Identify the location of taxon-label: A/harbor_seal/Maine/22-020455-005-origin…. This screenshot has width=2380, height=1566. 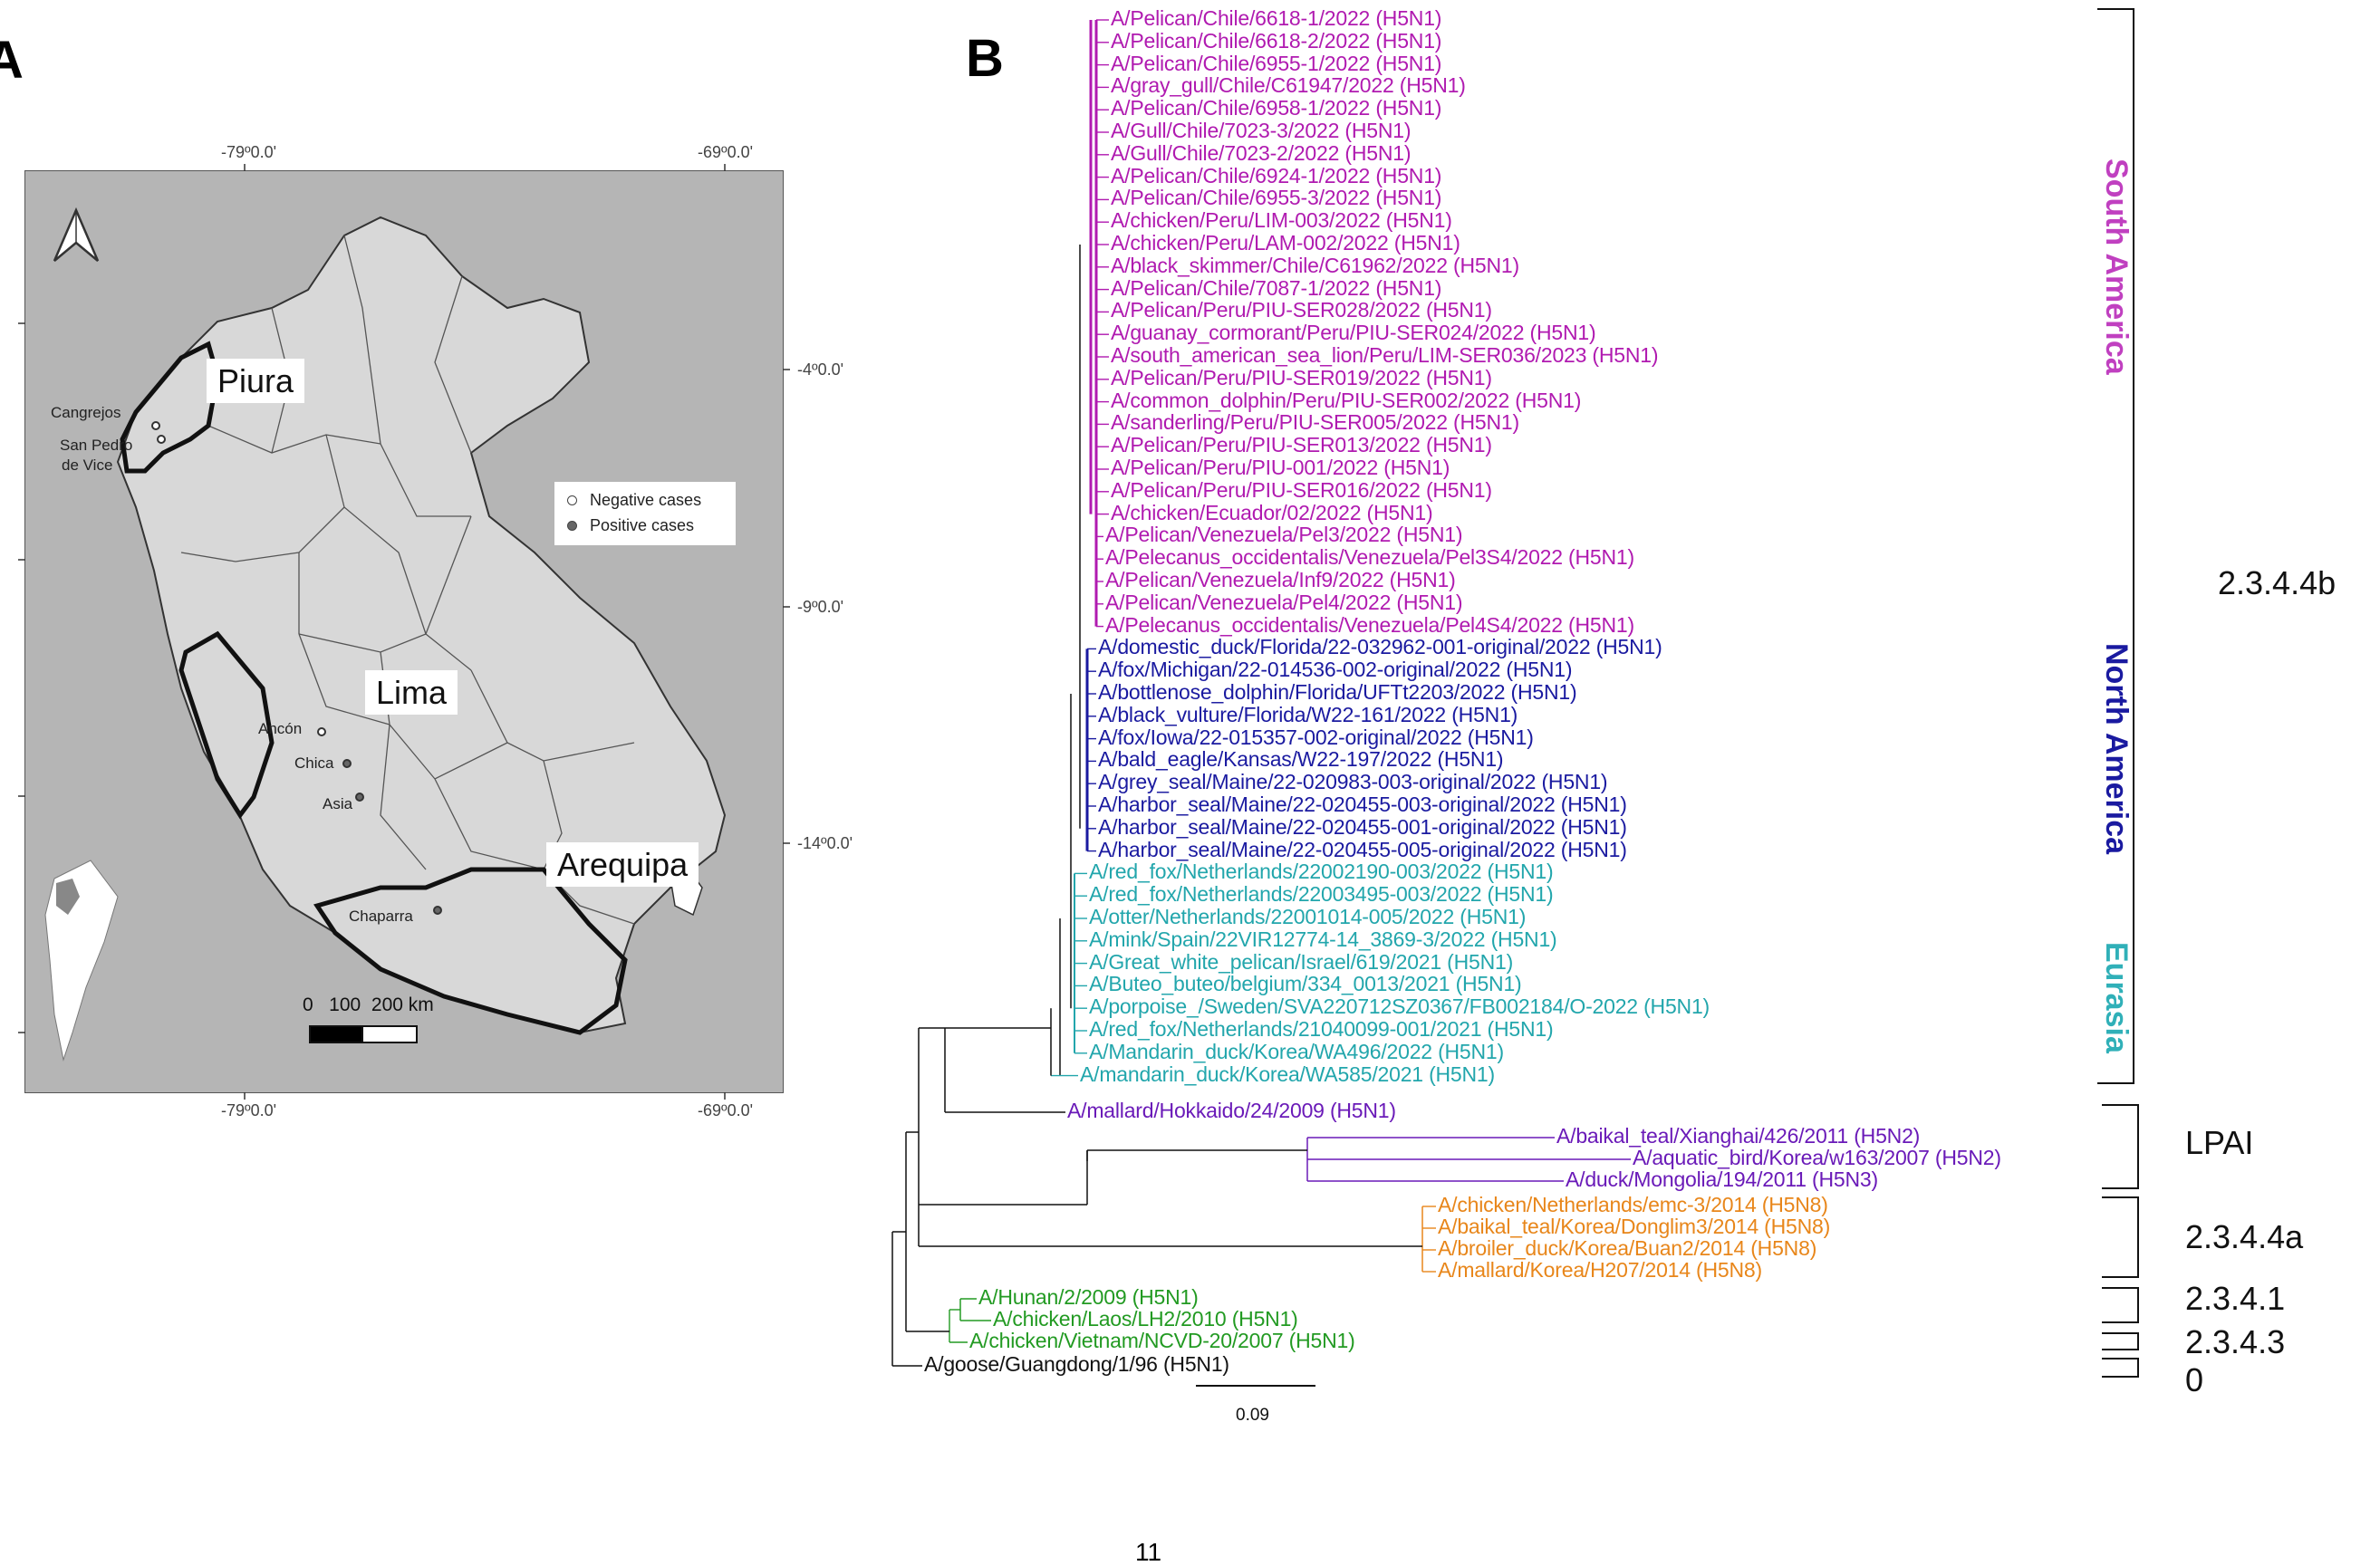
(1362, 849).